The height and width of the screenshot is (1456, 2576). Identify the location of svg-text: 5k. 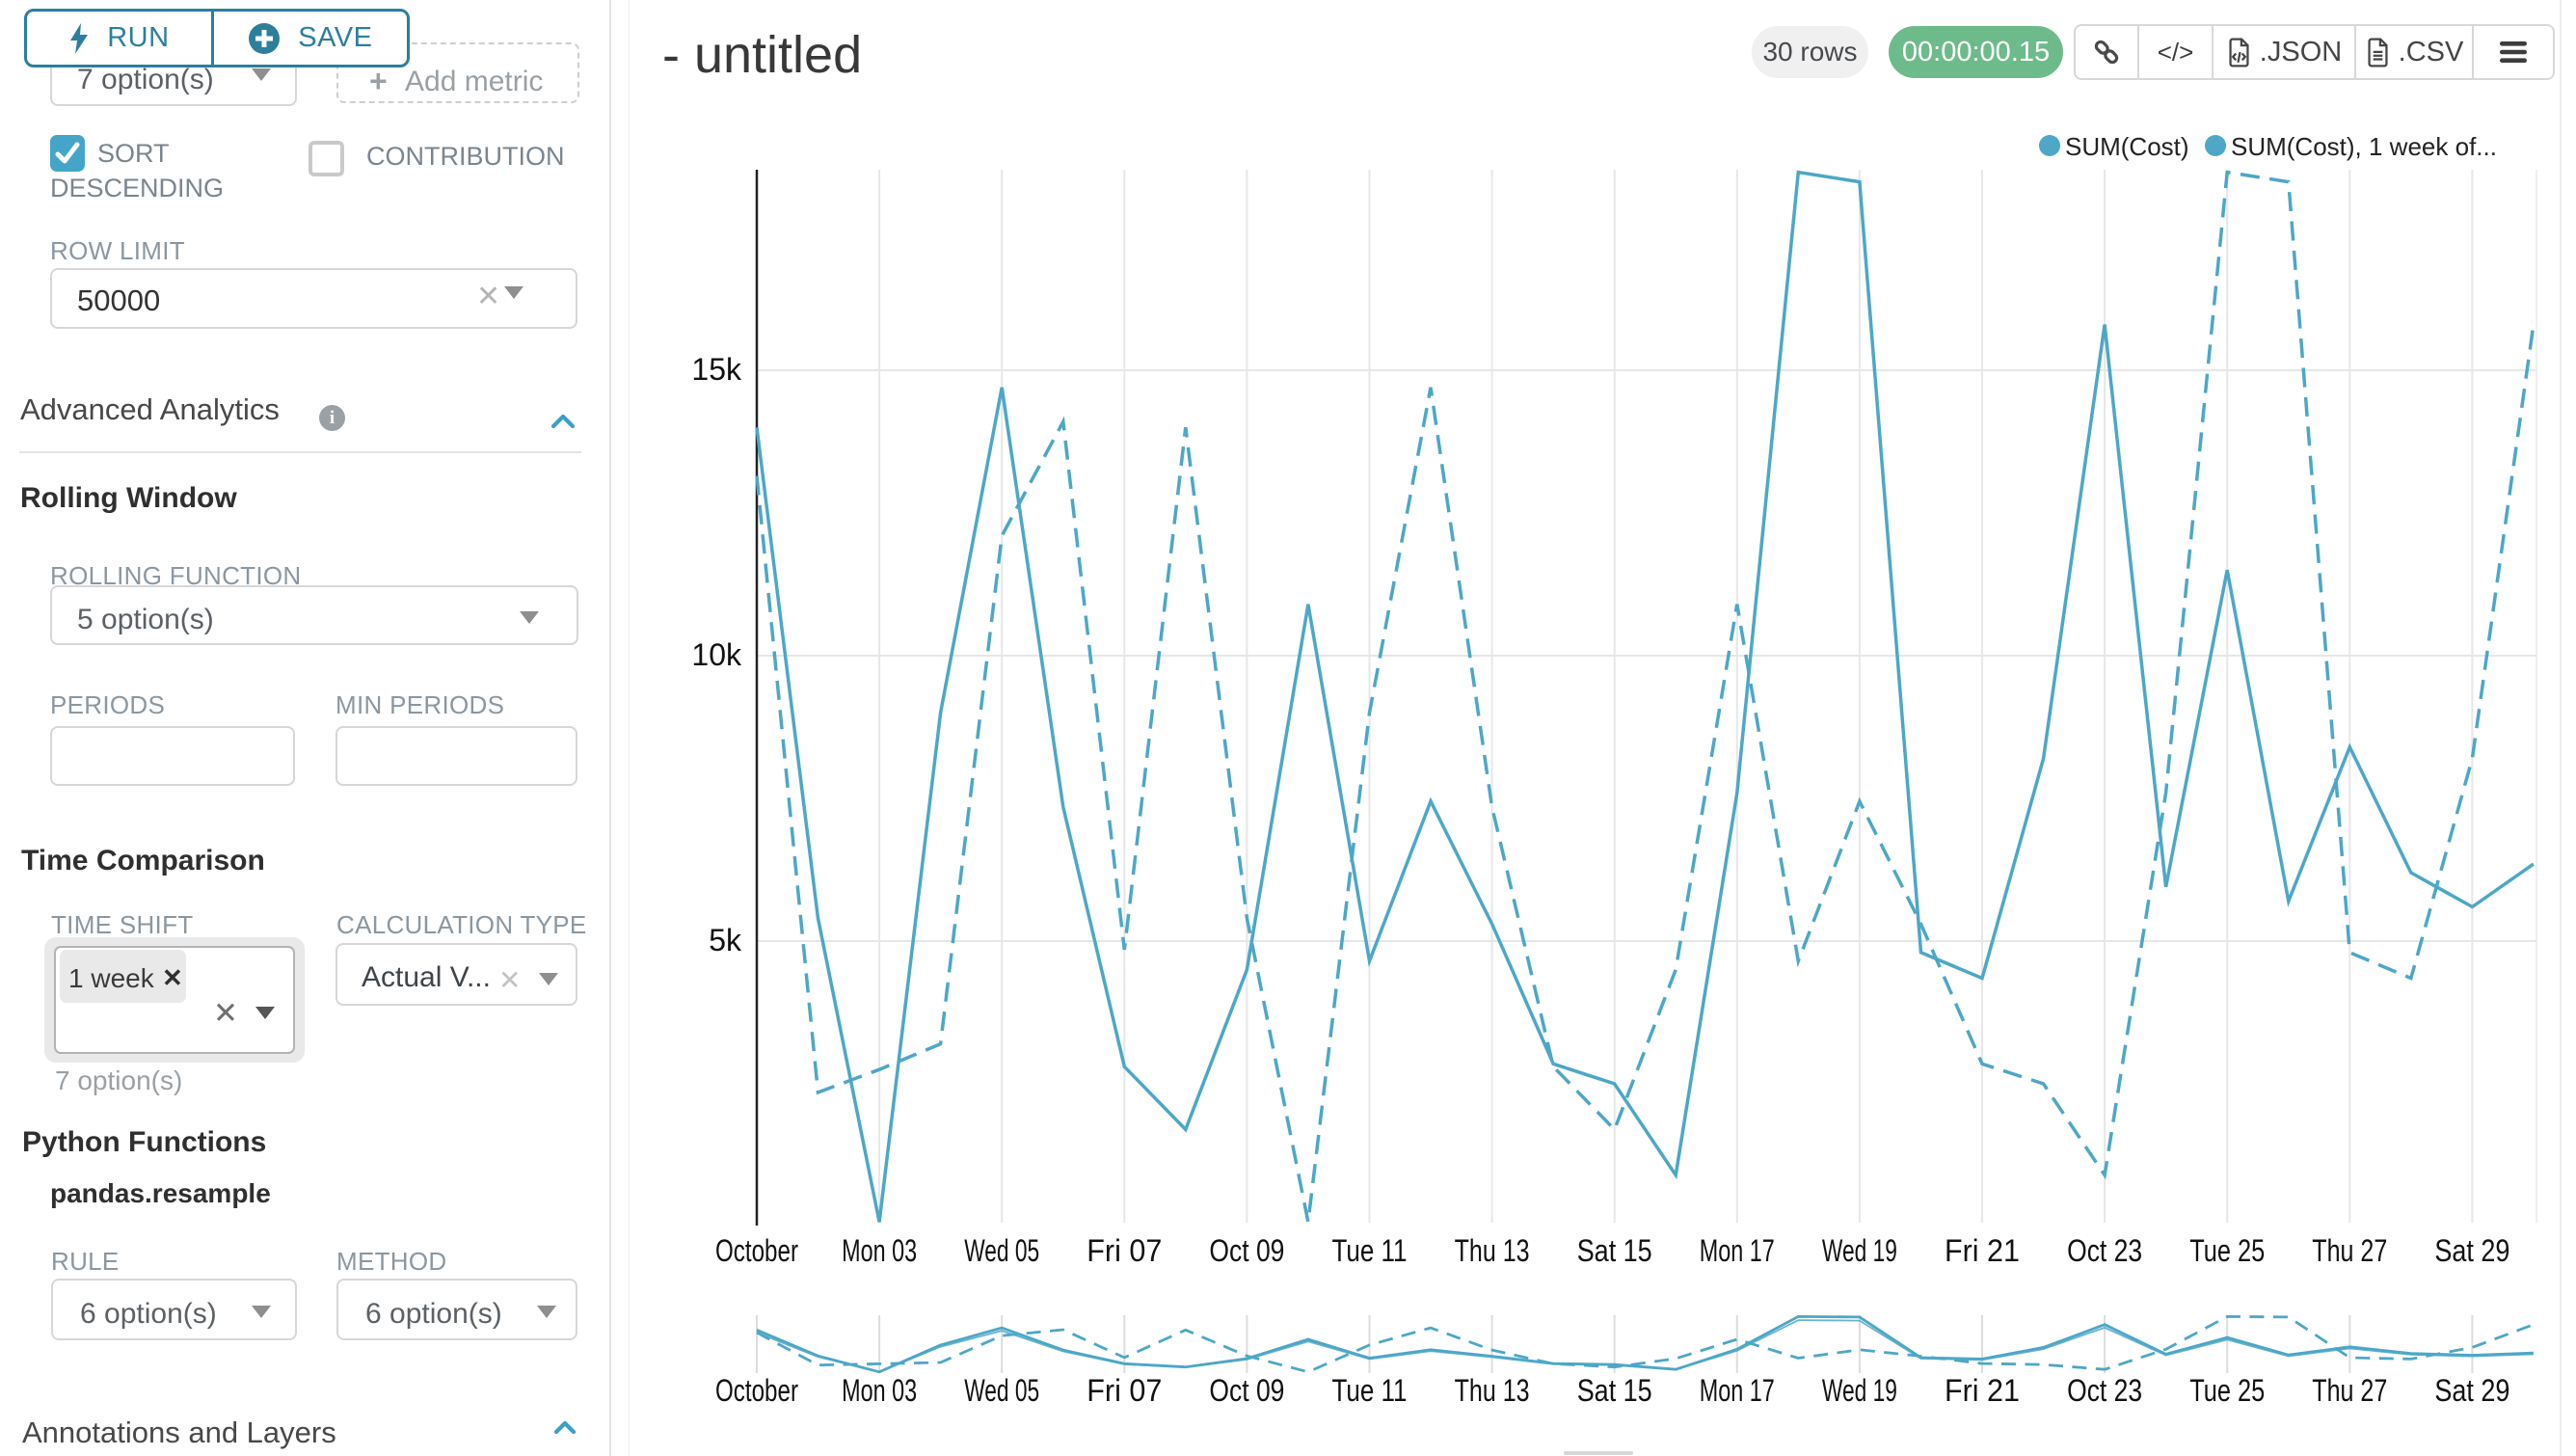
(726, 940).